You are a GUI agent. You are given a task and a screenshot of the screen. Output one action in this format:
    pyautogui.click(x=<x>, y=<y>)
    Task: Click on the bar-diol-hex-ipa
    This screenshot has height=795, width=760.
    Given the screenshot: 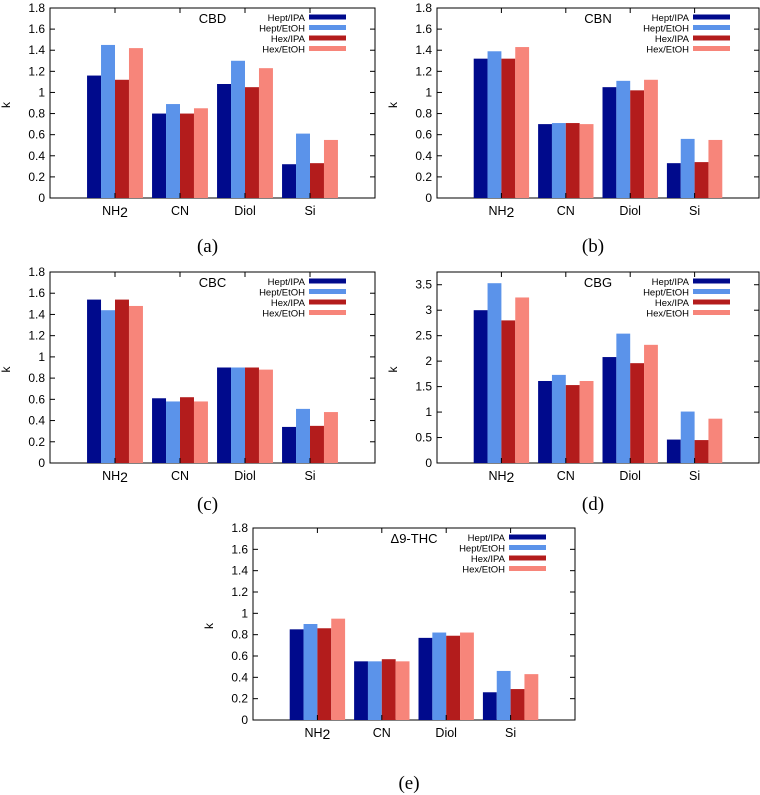 What is the action you would take?
    pyautogui.click(x=637, y=144)
    